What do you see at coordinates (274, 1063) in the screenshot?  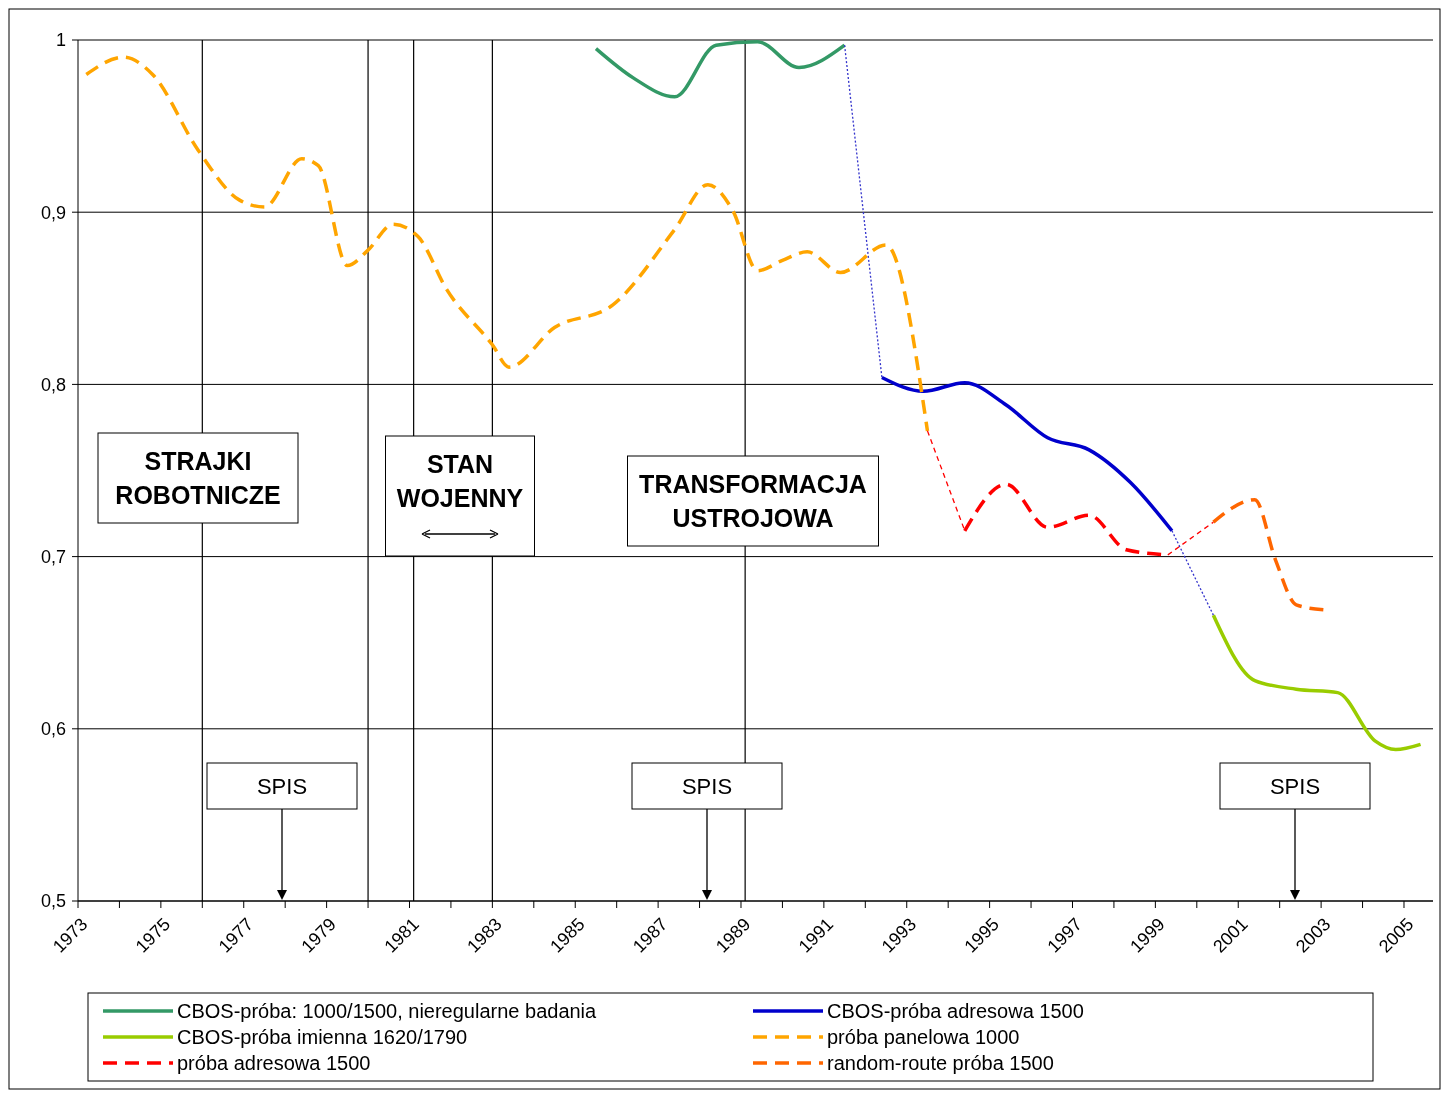 I see `legend-label: próba adresowa 1500` at bounding box center [274, 1063].